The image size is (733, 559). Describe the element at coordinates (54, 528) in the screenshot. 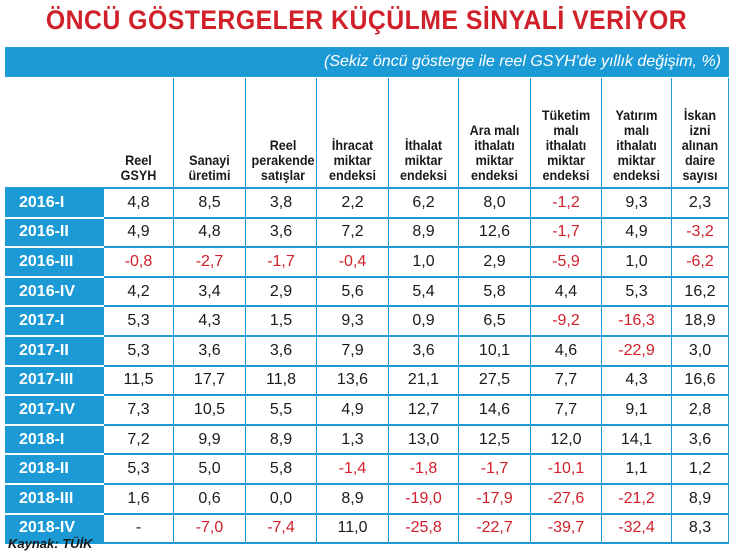

I see `period-label: 2018-IV` at that location.